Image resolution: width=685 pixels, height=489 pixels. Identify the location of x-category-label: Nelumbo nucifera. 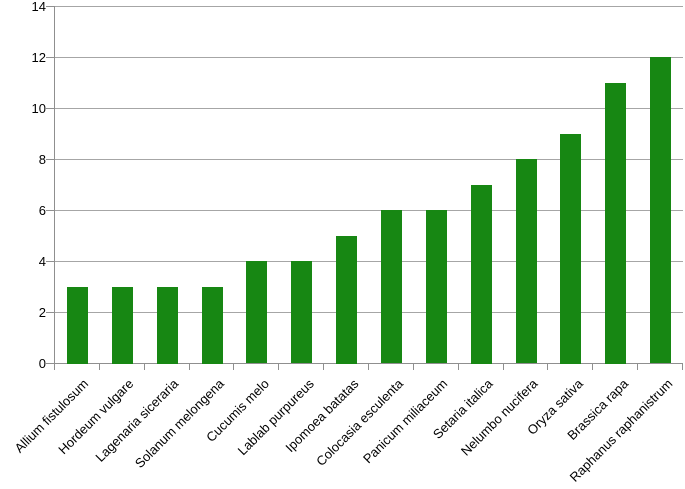
(499, 417).